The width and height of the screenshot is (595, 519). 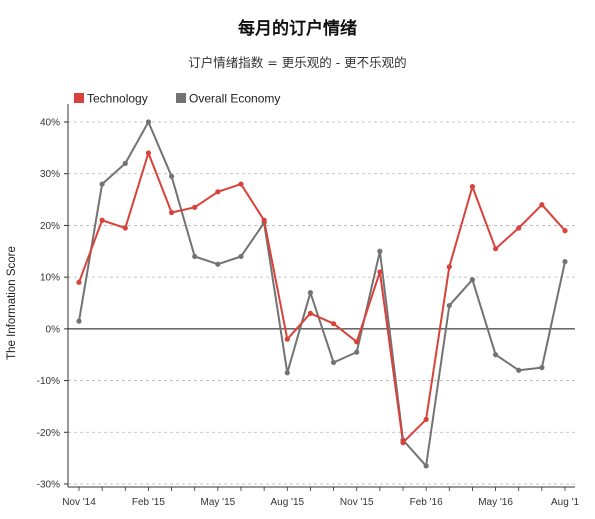 What do you see at coordinates (50, 174) in the screenshot?
I see `y-tick-label: 30%` at bounding box center [50, 174].